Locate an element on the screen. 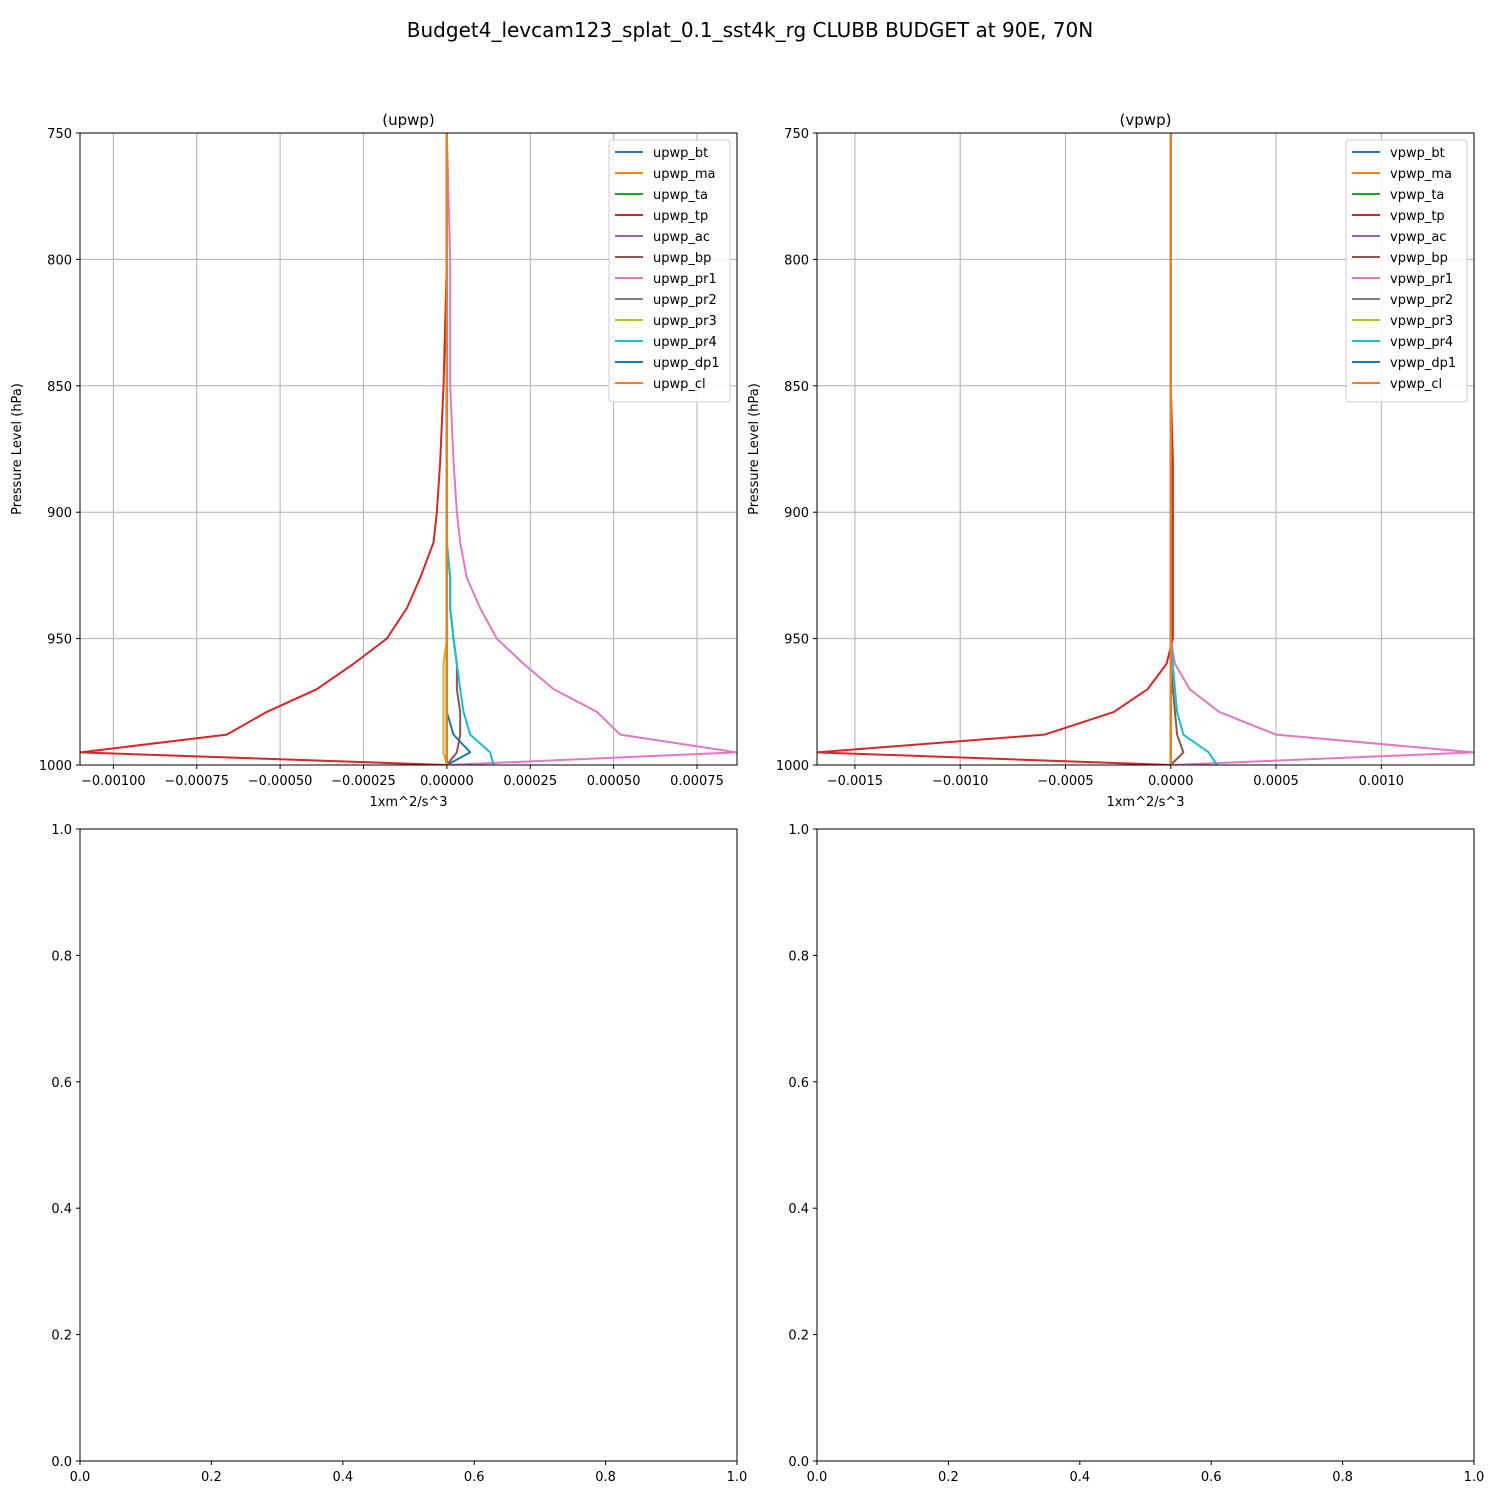  subplot-title: (vpwp) is located at coordinates (1146, 120).